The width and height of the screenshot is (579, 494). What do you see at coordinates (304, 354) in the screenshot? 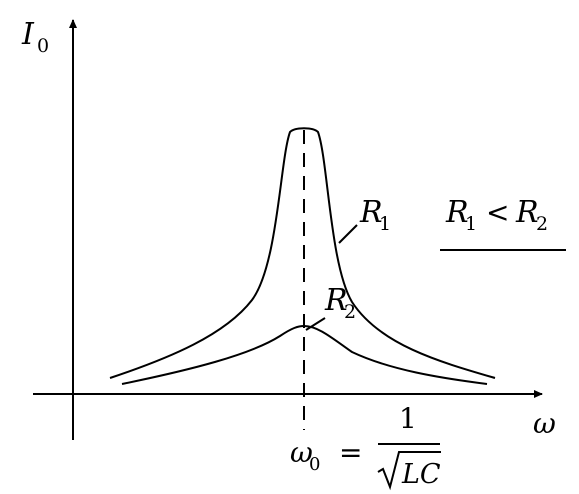
I see `curve-r2` at bounding box center [304, 354].